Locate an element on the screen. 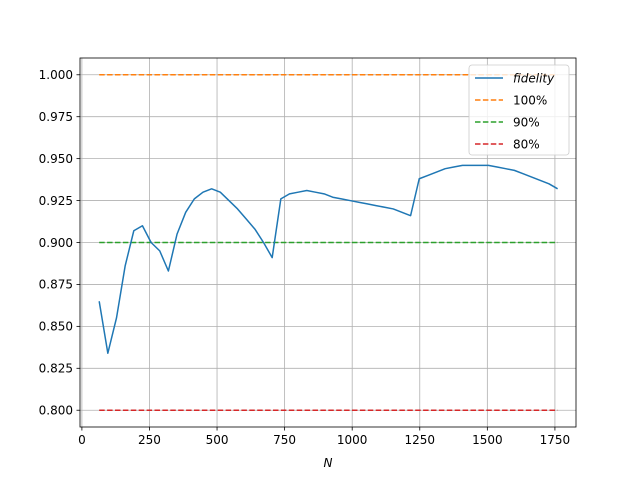 The height and width of the screenshot is (484, 640). x-tick-label: 0 is located at coordinates (82, 440).